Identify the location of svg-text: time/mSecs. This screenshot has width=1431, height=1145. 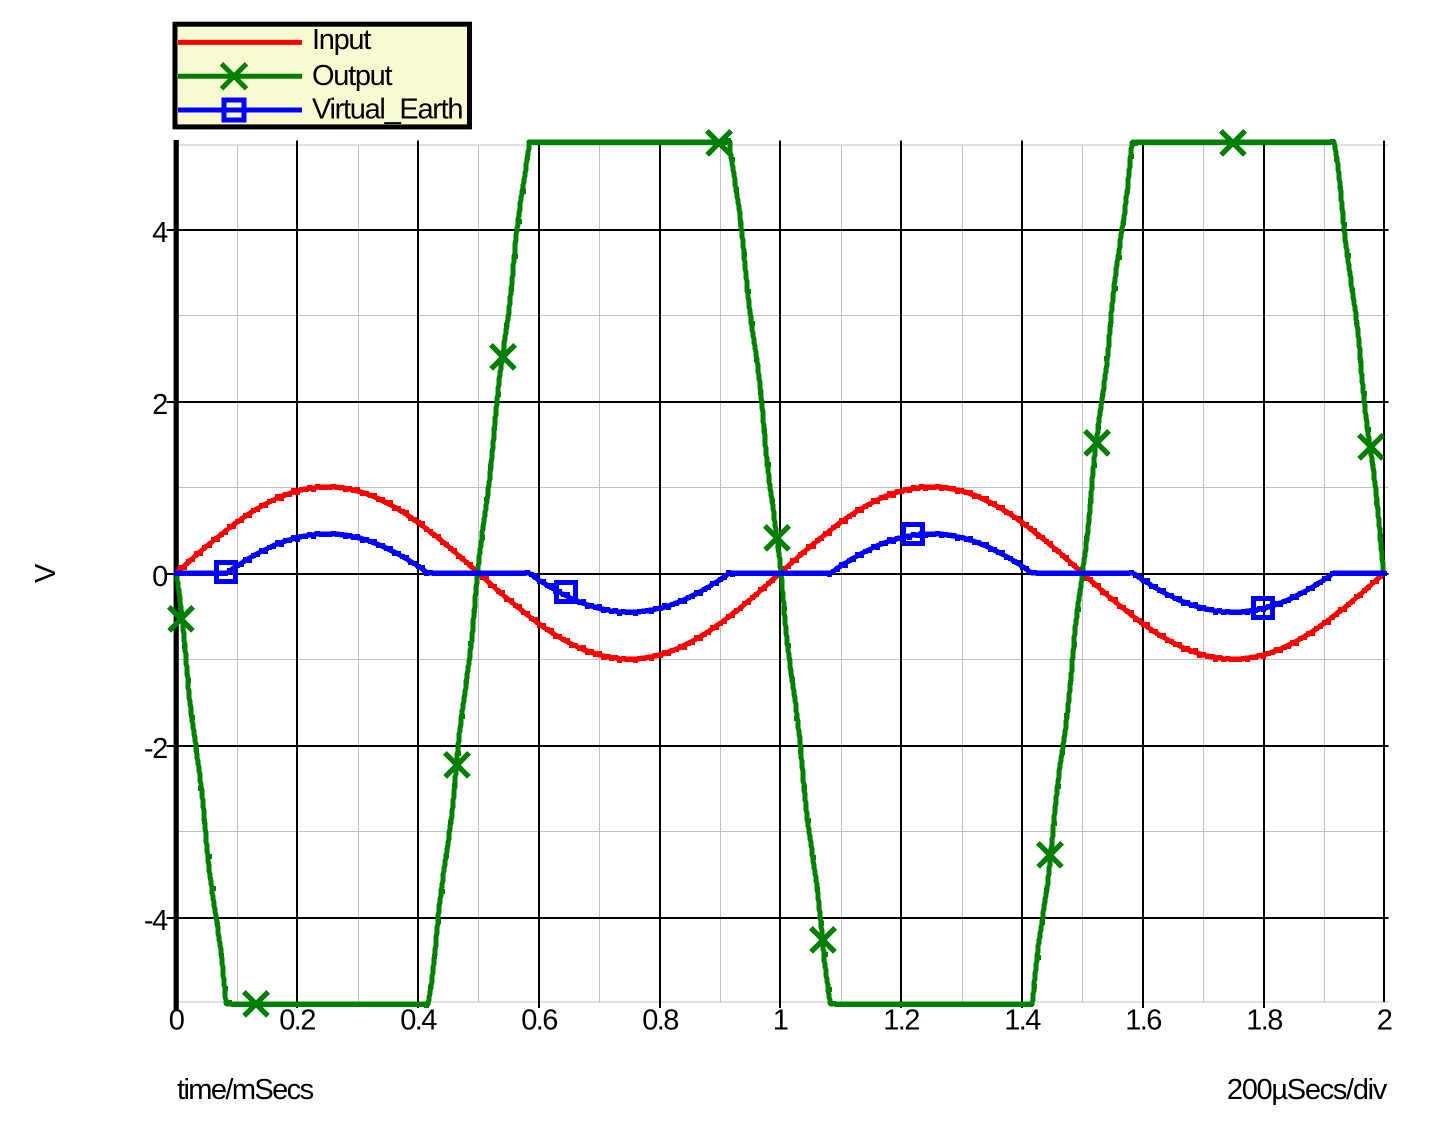
(245, 1090).